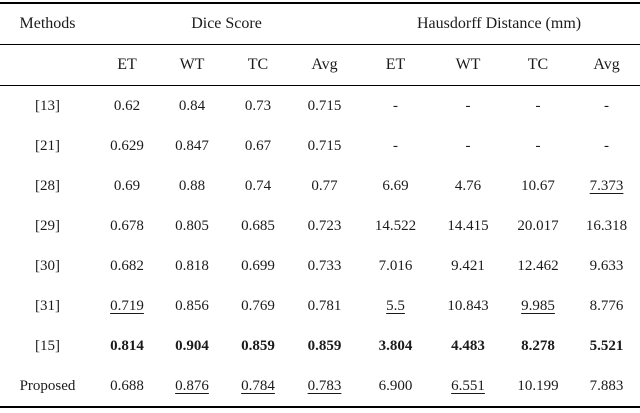 The width and height of the screenshot is (640, 413). I want to click on value-text: 0.783, so click(324, 385).